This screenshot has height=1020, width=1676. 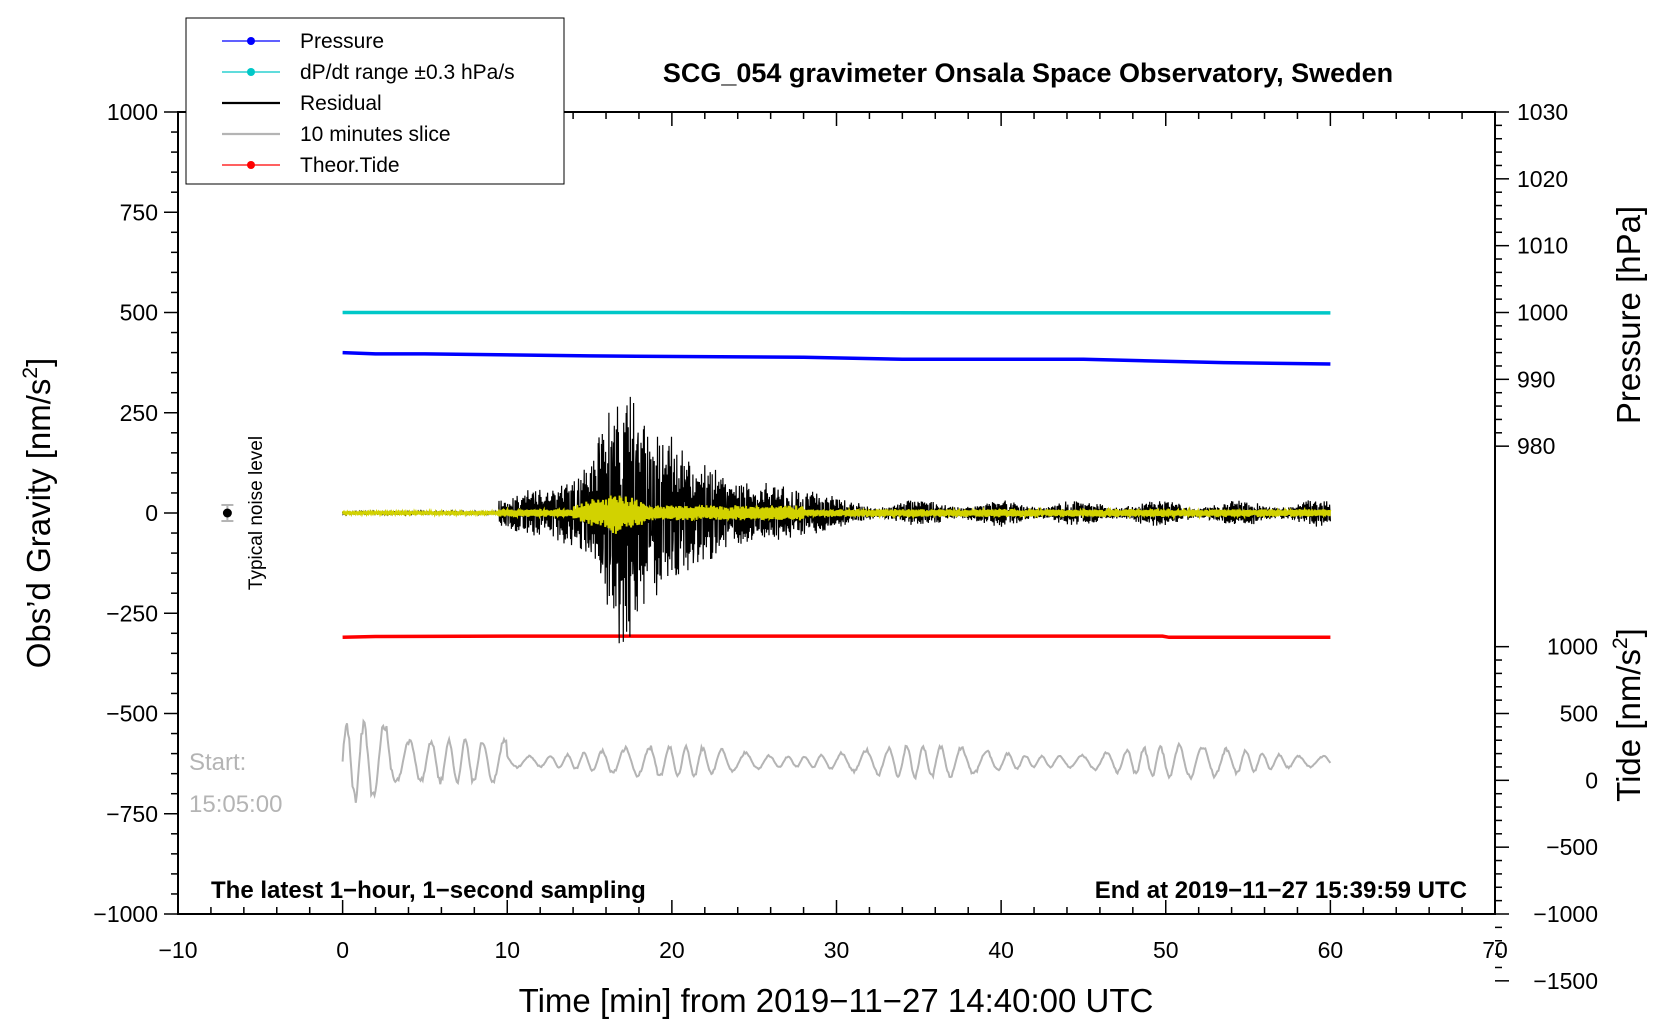 What do you see at coordinates (836, 760) in the screenshot?
I see `ten-minute-slice-series-line` at bounding box center [836, 760].